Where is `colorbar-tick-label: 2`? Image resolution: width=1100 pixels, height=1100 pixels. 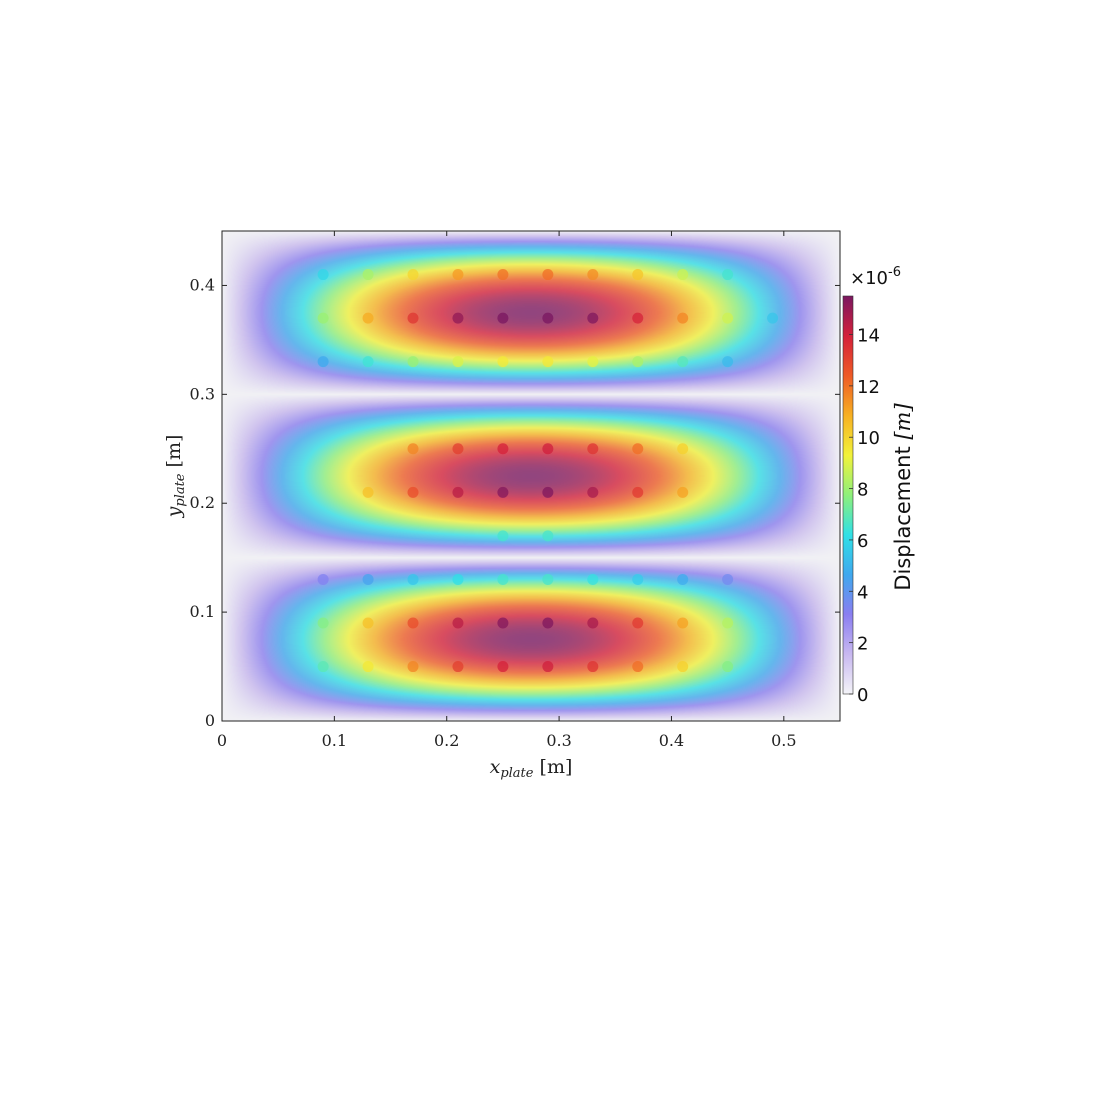 colorbar-tick-label: 2 is located at coordinates (862, 644).